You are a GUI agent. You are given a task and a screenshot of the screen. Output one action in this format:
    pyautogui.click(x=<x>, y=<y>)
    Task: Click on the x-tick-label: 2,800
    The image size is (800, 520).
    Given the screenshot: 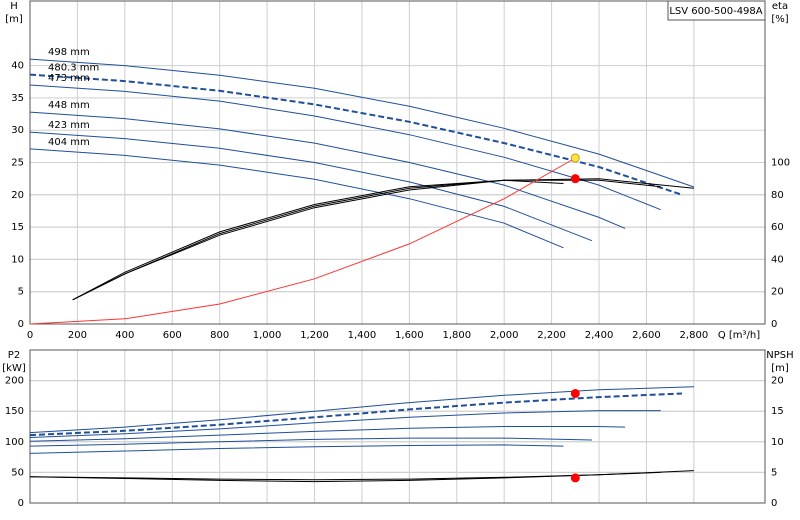 What is the action you would take?
    pyautogui.click(x=694, y=335)
    